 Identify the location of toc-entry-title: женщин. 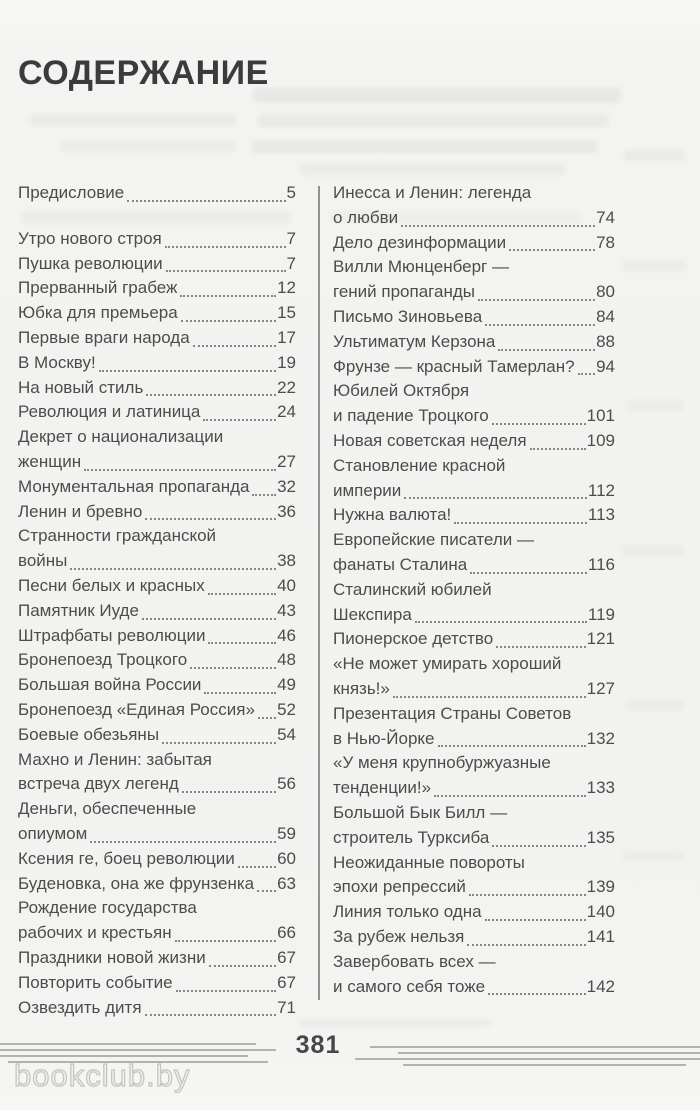
(50, 461).